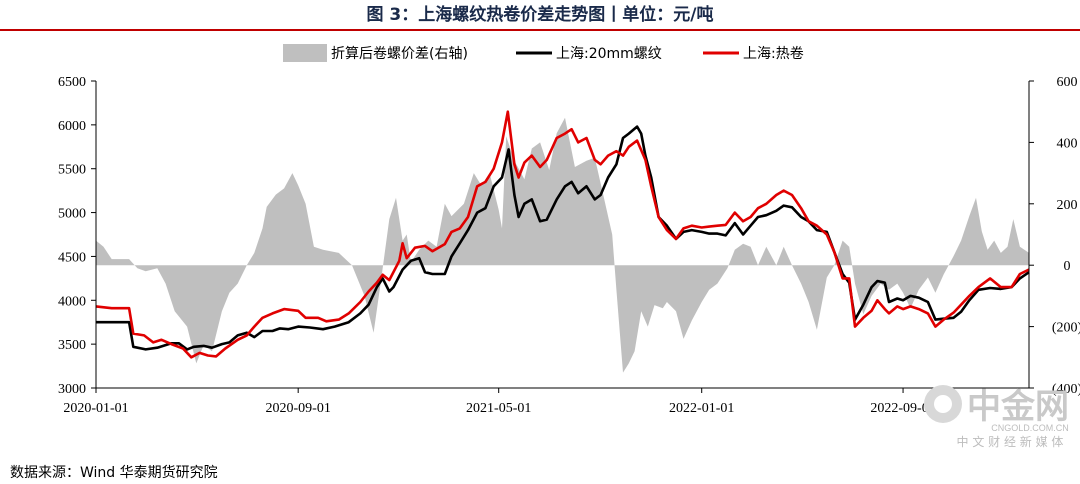 This screenshot has width=1080, height=484. What do you see at coordinates (1018, 407) in the screenshot?
I see `watermark-name: 中金网` at bounding box center [1018, 407].